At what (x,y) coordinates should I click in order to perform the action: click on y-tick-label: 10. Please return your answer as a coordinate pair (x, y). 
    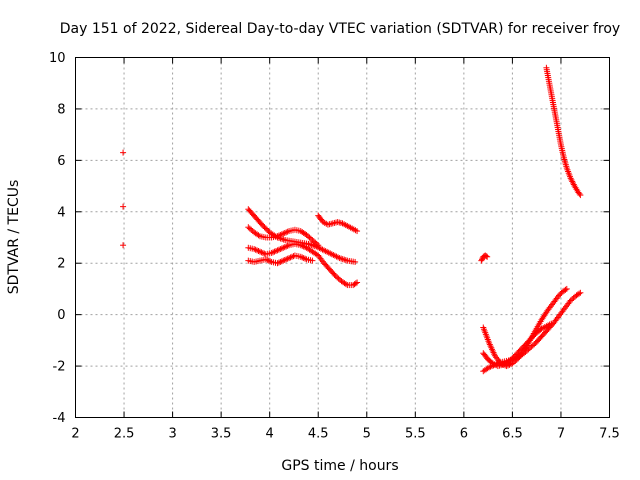
    Looking at the image, I should click on (57, 58).